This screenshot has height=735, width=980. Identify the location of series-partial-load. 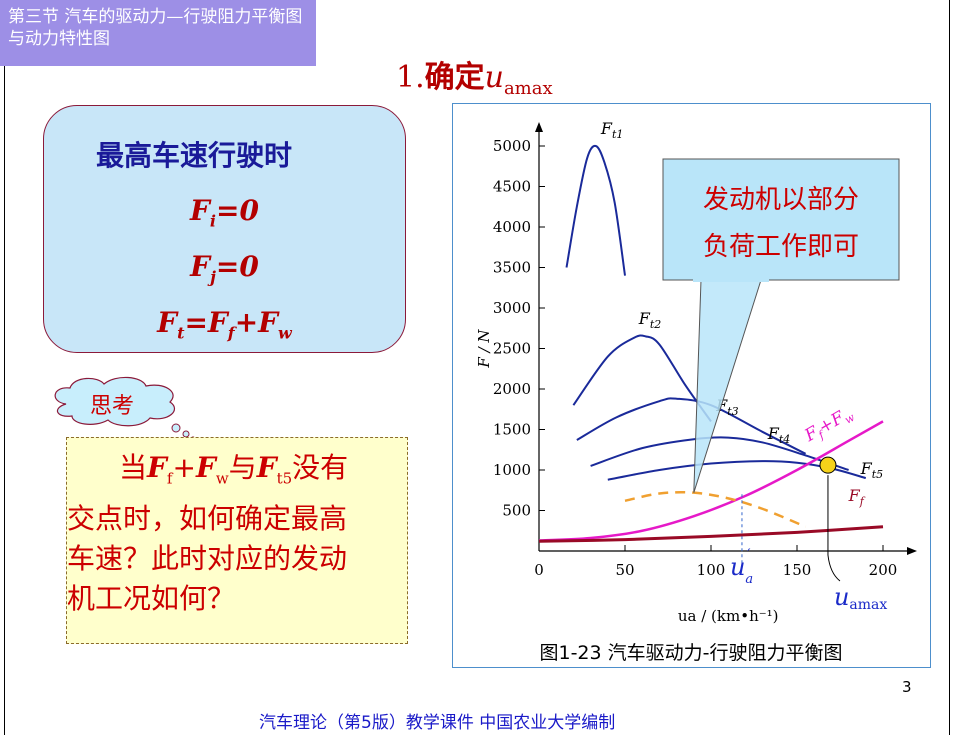
(715, 509).